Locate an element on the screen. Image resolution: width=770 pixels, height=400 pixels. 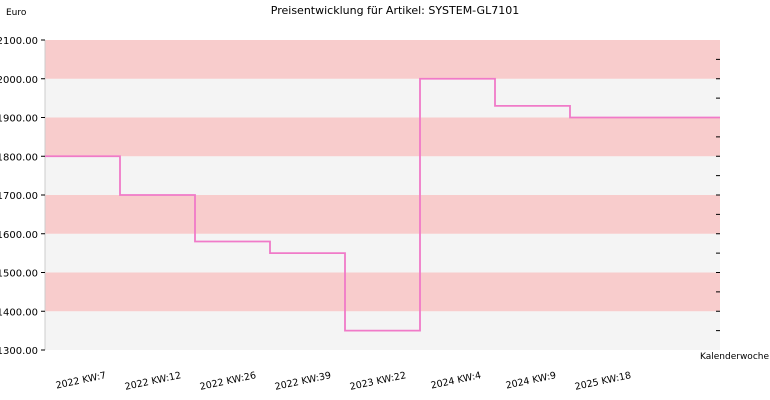
x-tick-label: 2024 KW:4 is located at coordinates (456, 380).